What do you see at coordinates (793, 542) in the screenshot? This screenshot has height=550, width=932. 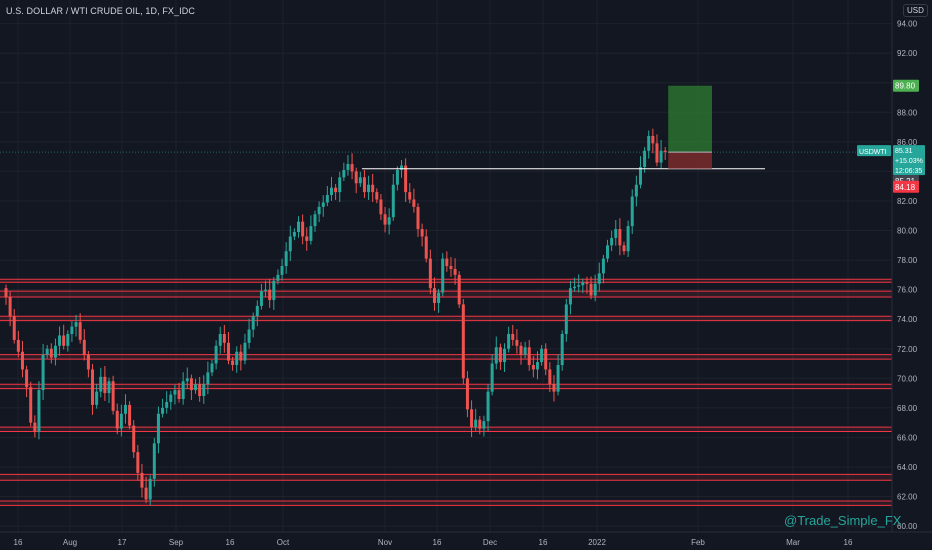 I see `time-tick-label: Mar` at bounding box center [793, 542].